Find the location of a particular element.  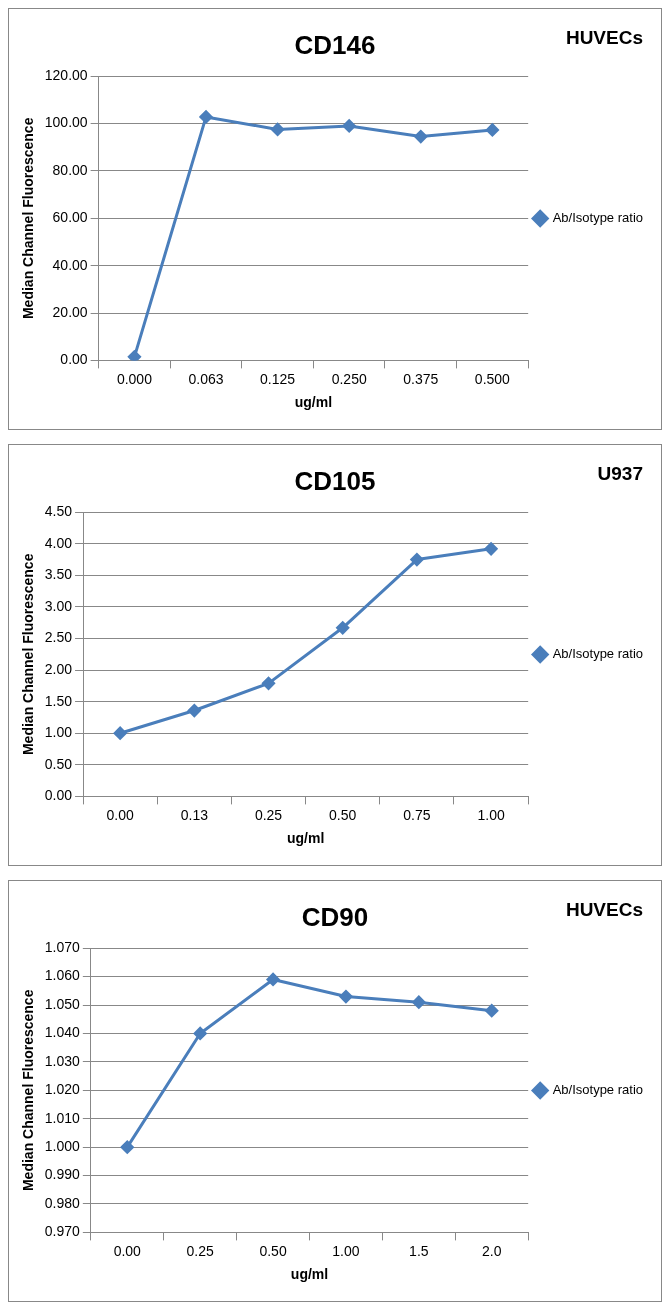

y-tick-label: 0.50 is located at coordinates (58, 763).